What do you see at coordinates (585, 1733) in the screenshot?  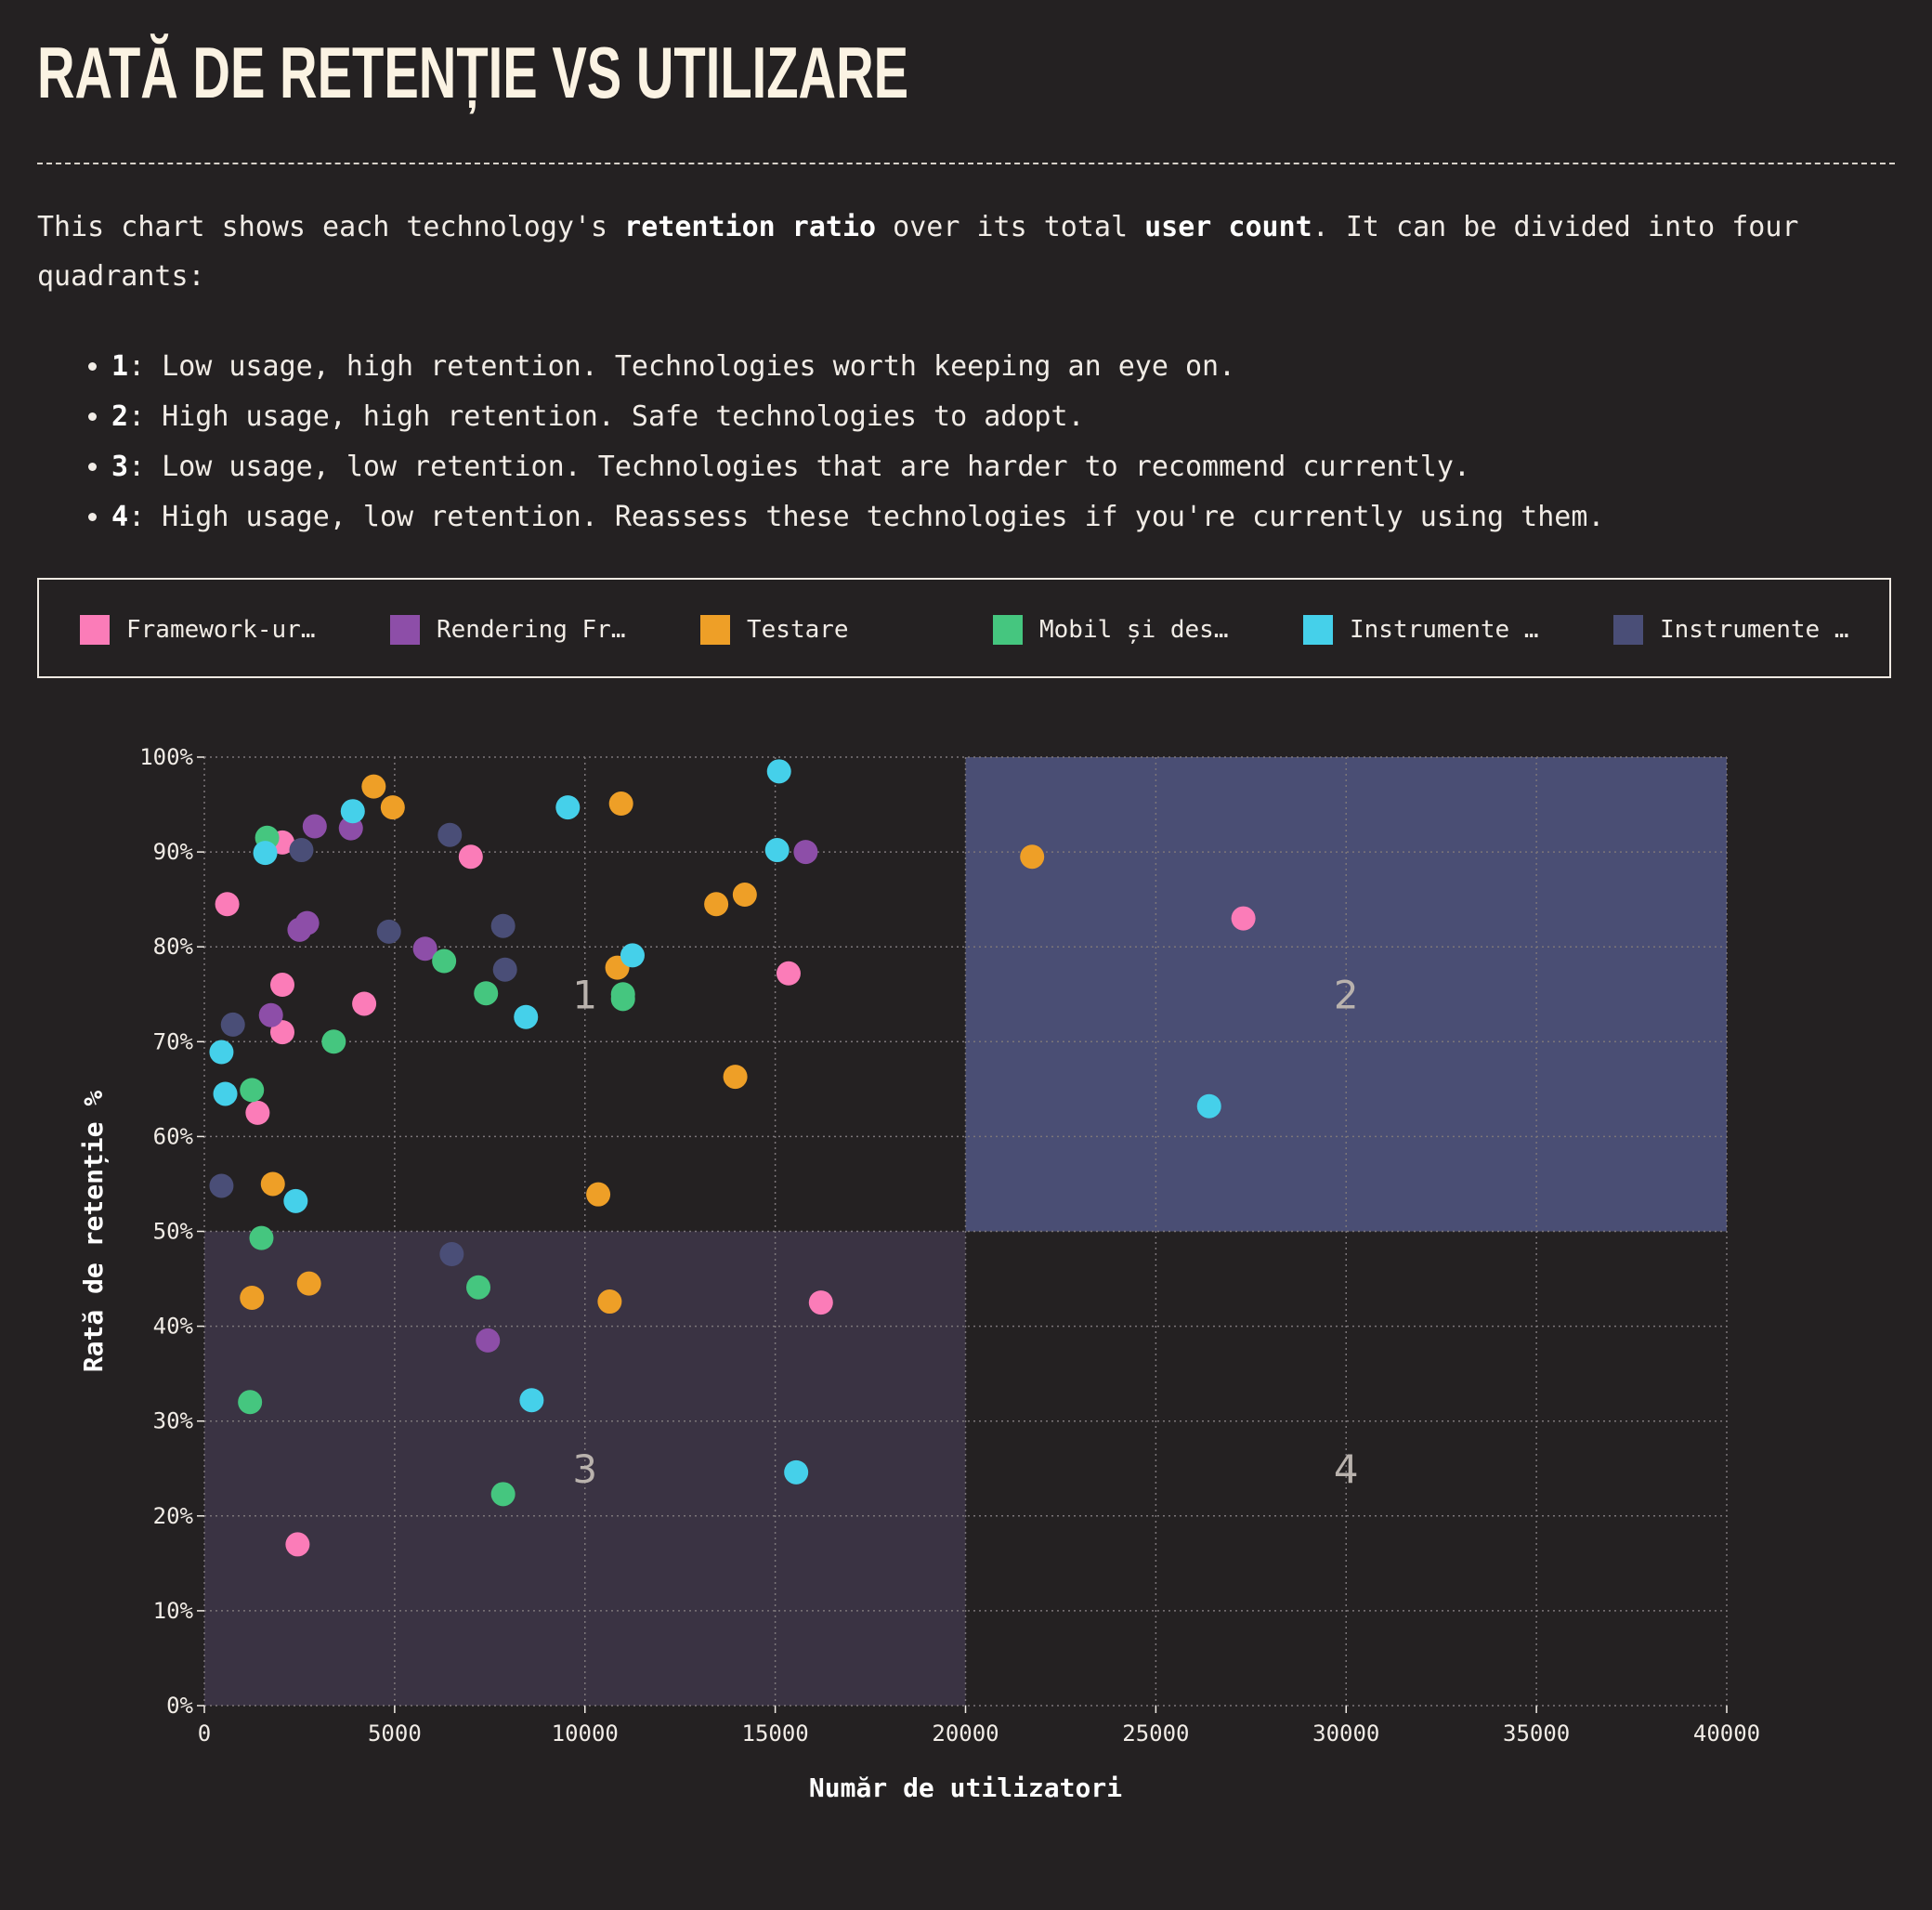 I see `x-tick-label: 10000` at bounding box center [585, 1733].